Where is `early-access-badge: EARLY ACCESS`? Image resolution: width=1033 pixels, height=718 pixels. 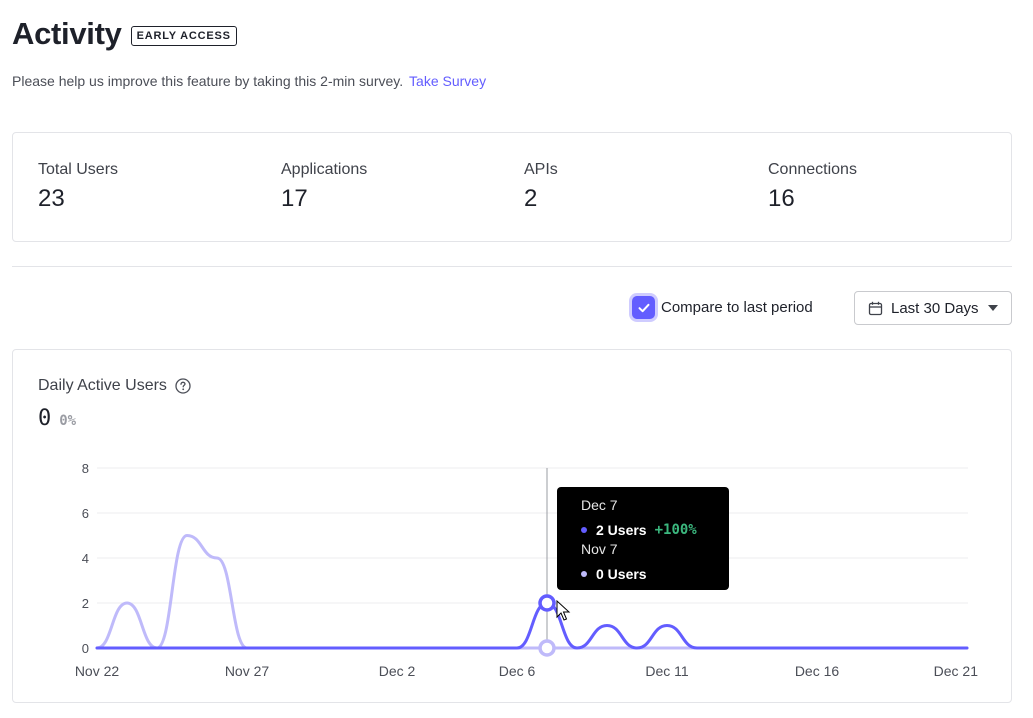 early-access-badge: EARLY ACCESS is located at coordinates (183, 36).